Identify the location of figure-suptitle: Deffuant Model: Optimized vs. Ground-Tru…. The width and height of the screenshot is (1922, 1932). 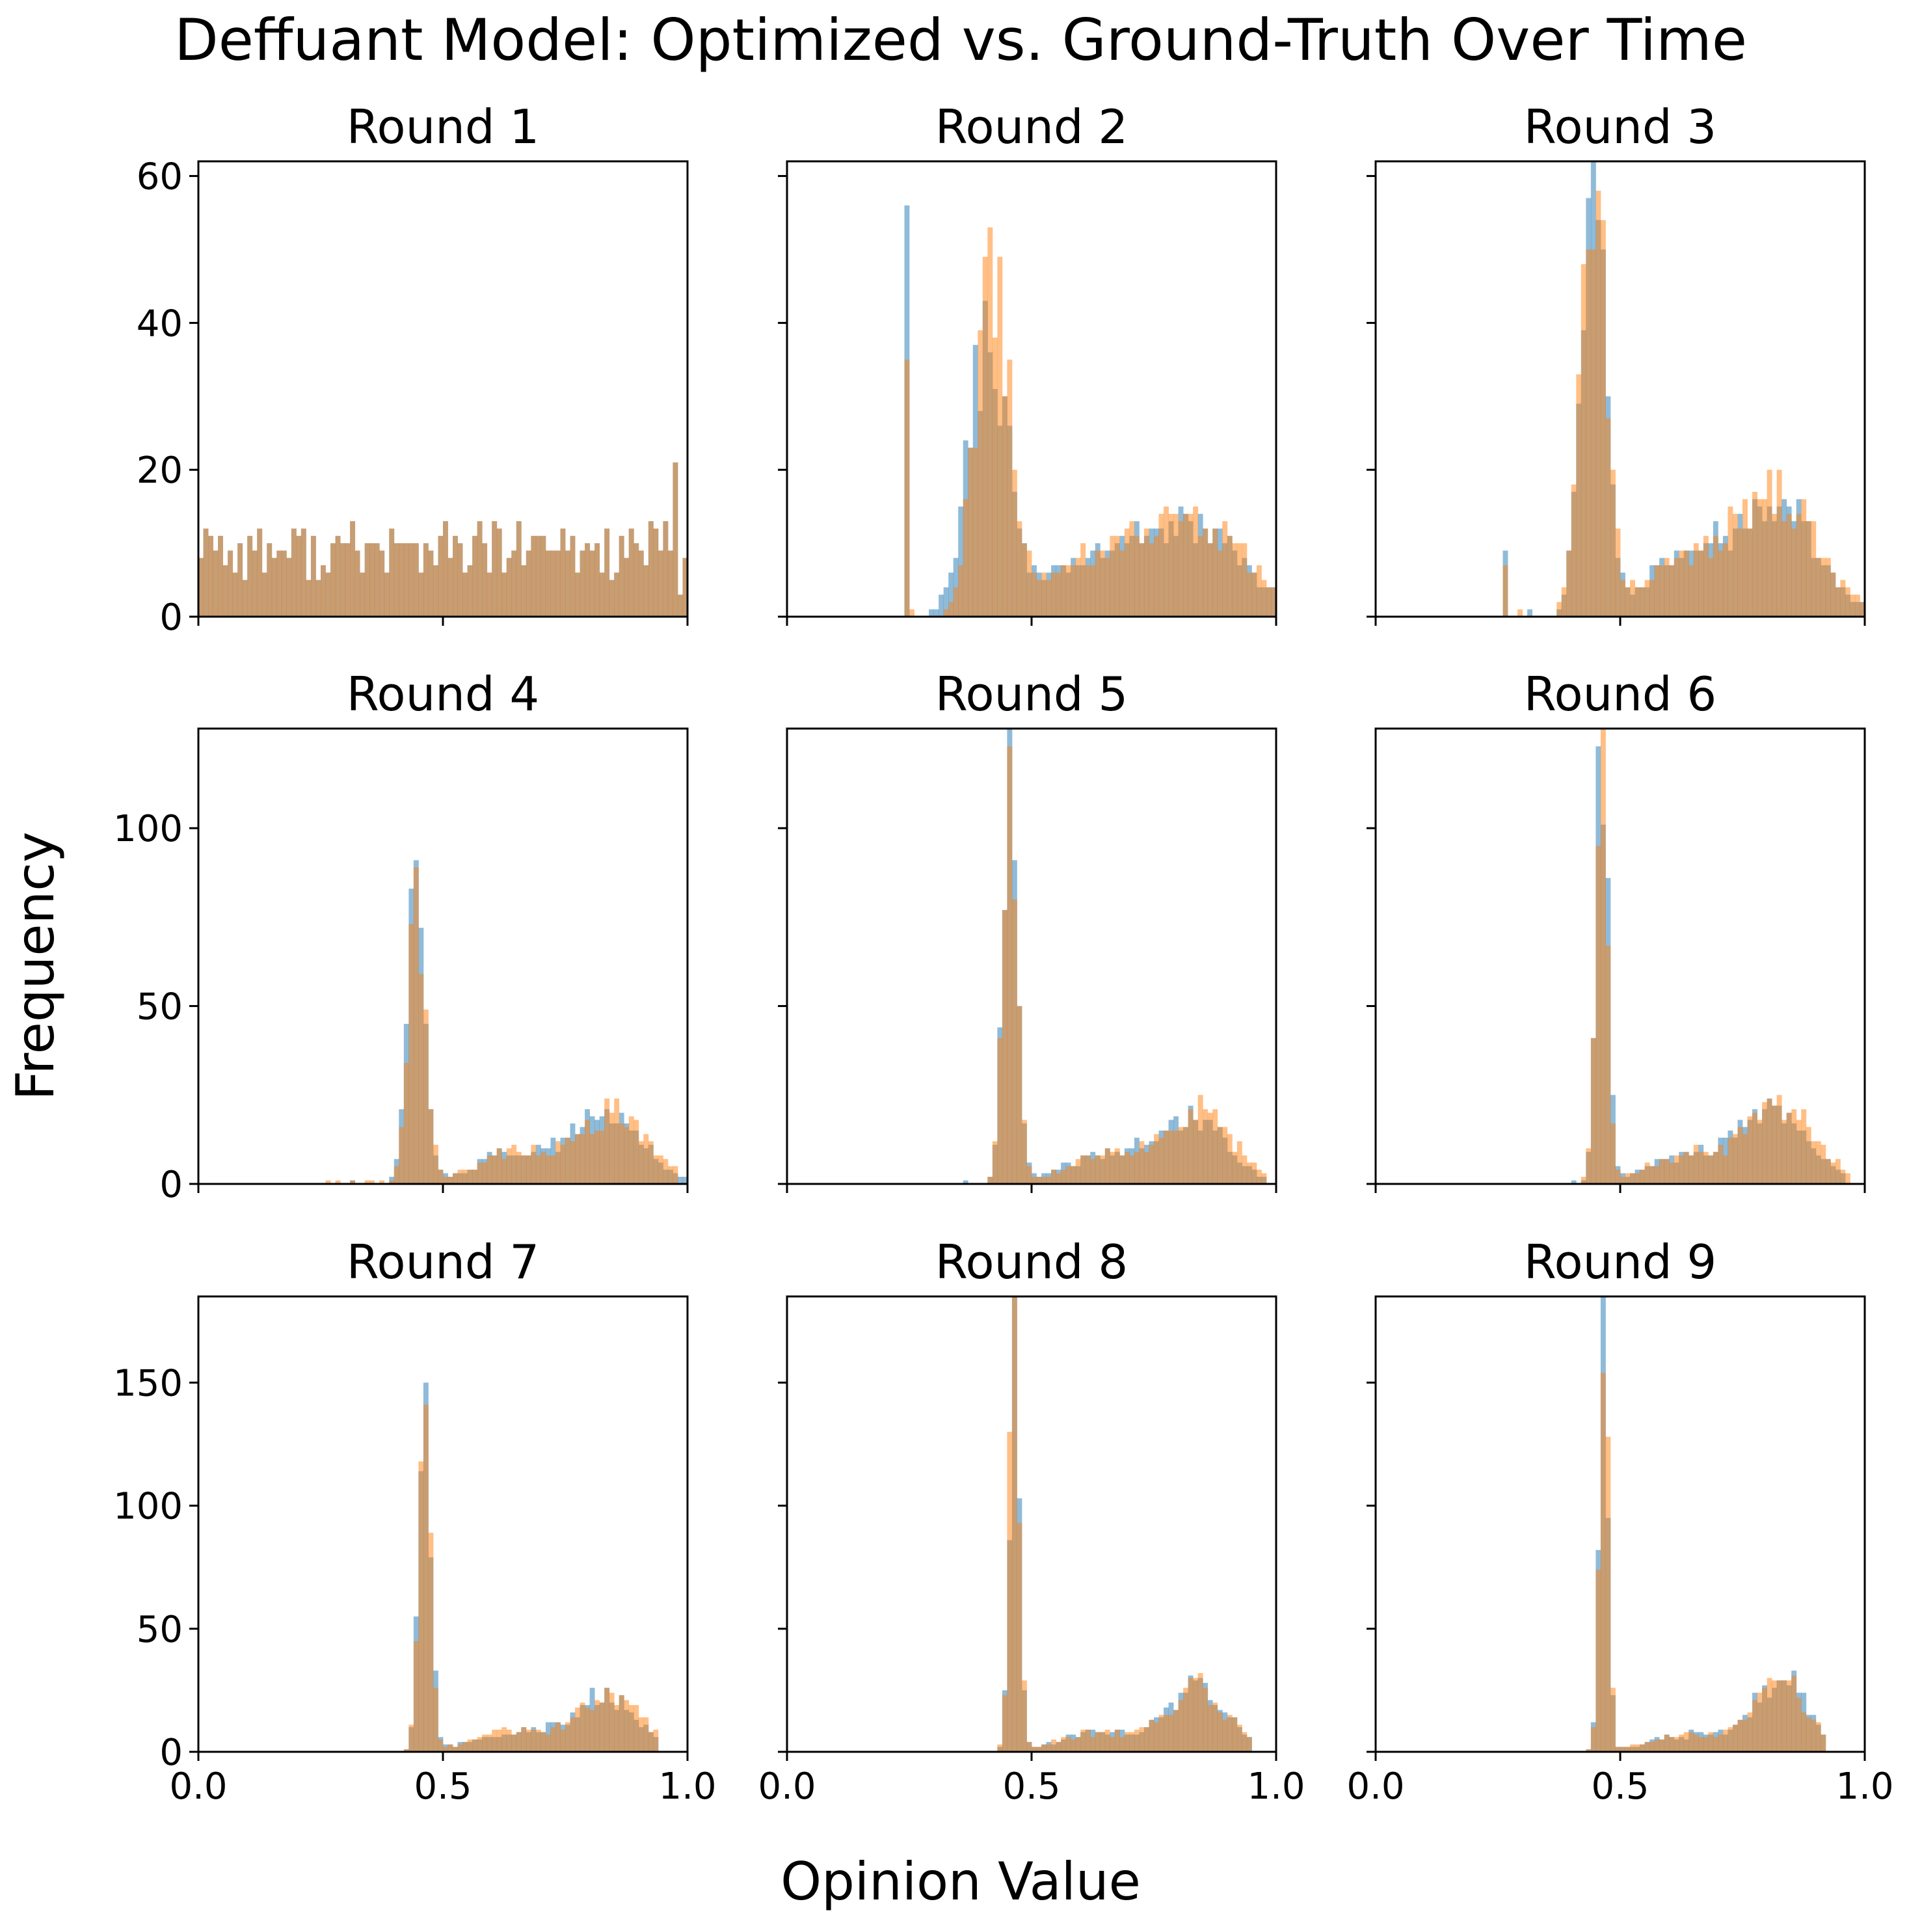
(960, 40).